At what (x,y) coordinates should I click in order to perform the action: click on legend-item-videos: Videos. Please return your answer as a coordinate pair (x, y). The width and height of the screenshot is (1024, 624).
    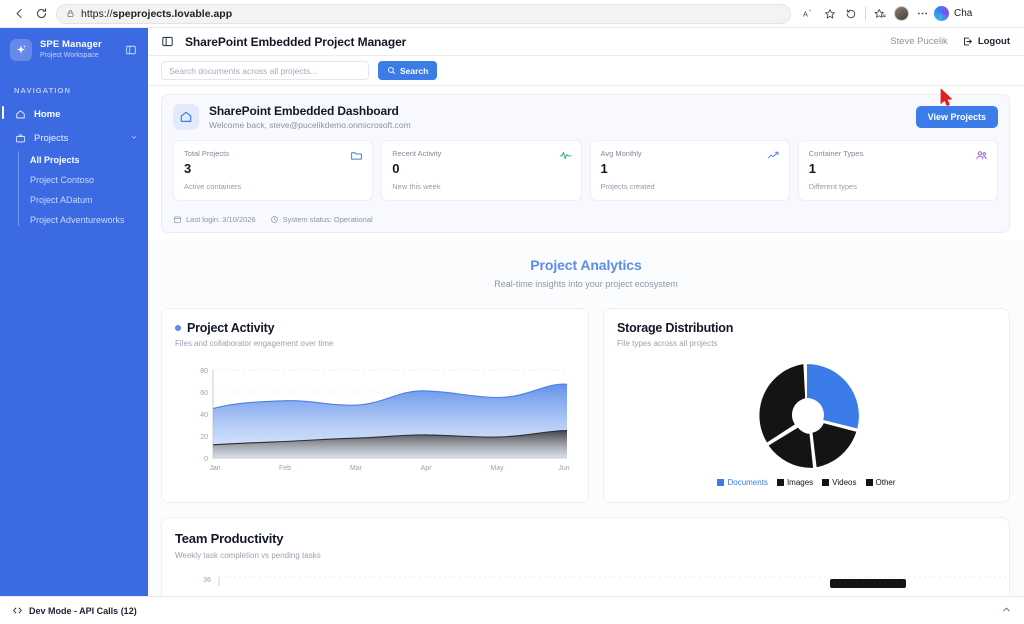
    Looking at the image, I should click on (839, 482).